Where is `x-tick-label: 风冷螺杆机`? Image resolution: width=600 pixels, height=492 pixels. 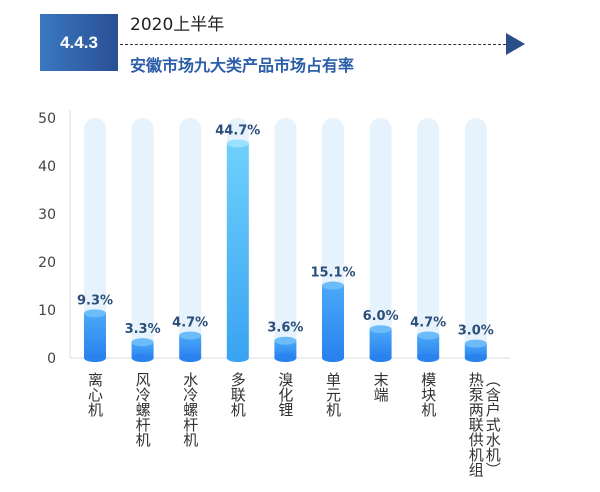 x-tick-label: 风冷螺杆机 is located at coordinates (142, 409).